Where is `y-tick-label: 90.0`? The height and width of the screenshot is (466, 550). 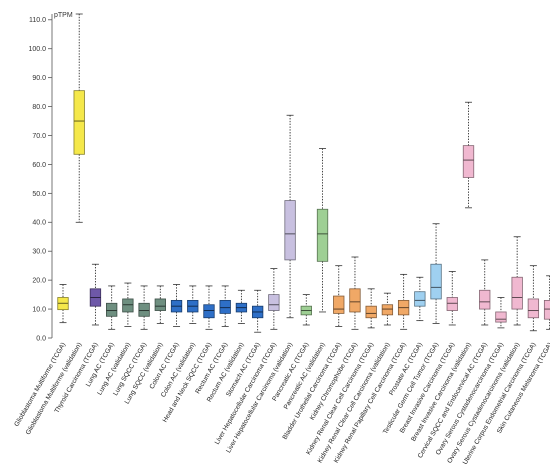 y-tick-label: 90.0 is located at coordinates (39, 78).